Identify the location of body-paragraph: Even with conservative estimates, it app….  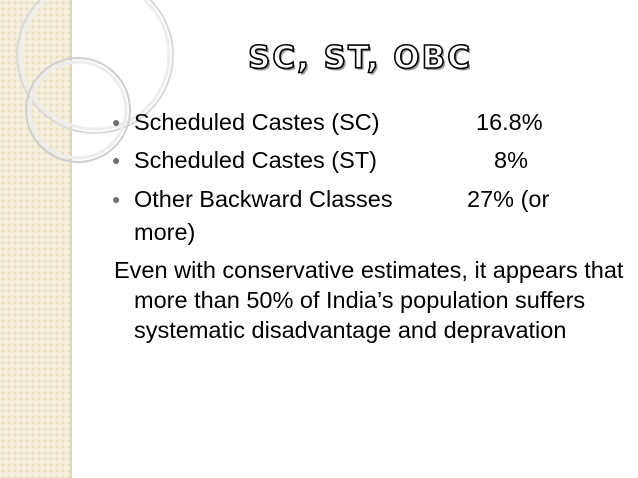
(369, 300).